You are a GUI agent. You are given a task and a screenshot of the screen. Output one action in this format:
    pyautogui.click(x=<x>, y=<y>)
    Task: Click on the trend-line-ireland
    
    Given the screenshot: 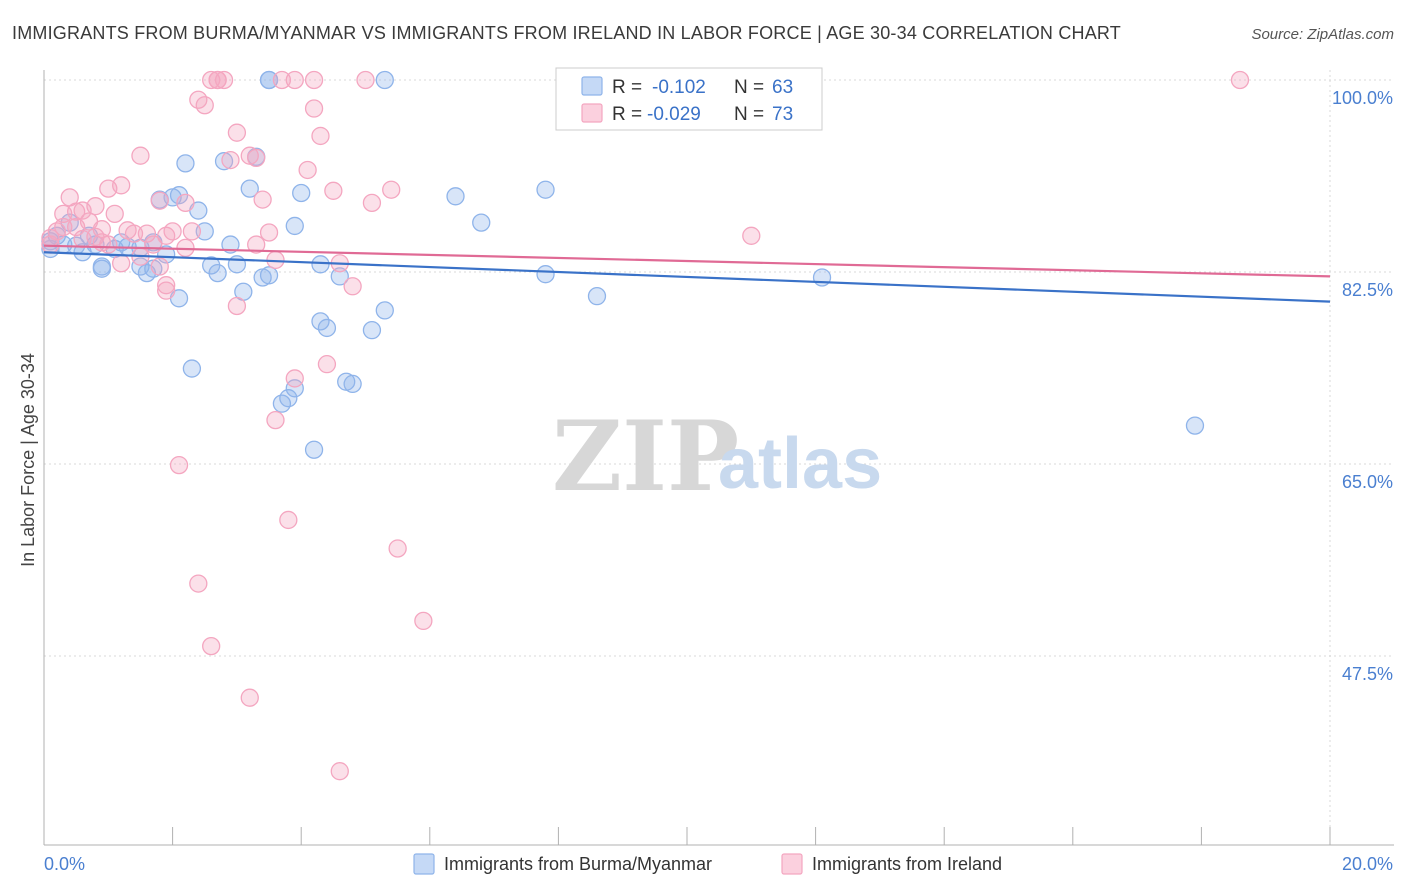 What is the action you would take?
    pyautogui.click(x=687, y=261)
    